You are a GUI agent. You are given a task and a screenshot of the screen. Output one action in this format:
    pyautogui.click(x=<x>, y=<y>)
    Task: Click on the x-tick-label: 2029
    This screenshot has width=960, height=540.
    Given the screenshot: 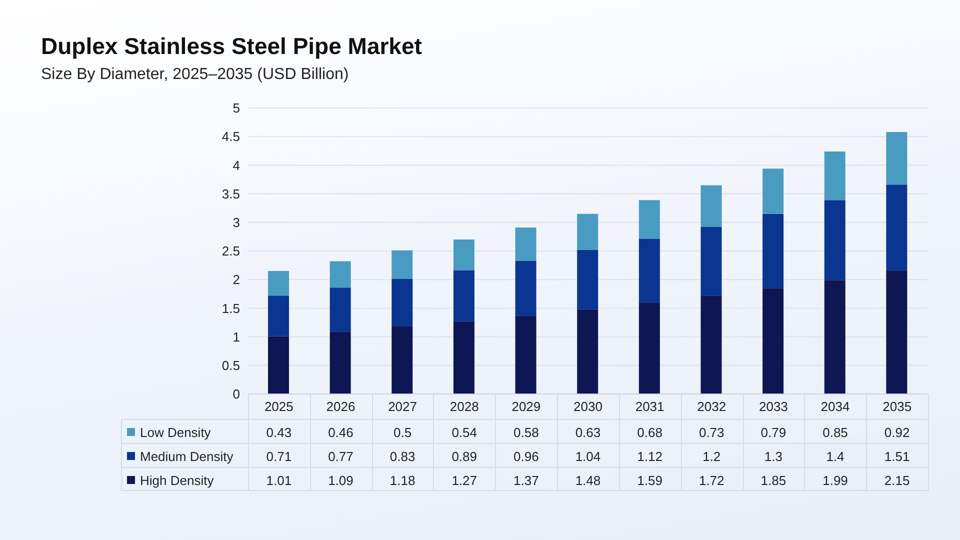 What is the action you would take?
    pyautogui.click(x=526, y=406)
    